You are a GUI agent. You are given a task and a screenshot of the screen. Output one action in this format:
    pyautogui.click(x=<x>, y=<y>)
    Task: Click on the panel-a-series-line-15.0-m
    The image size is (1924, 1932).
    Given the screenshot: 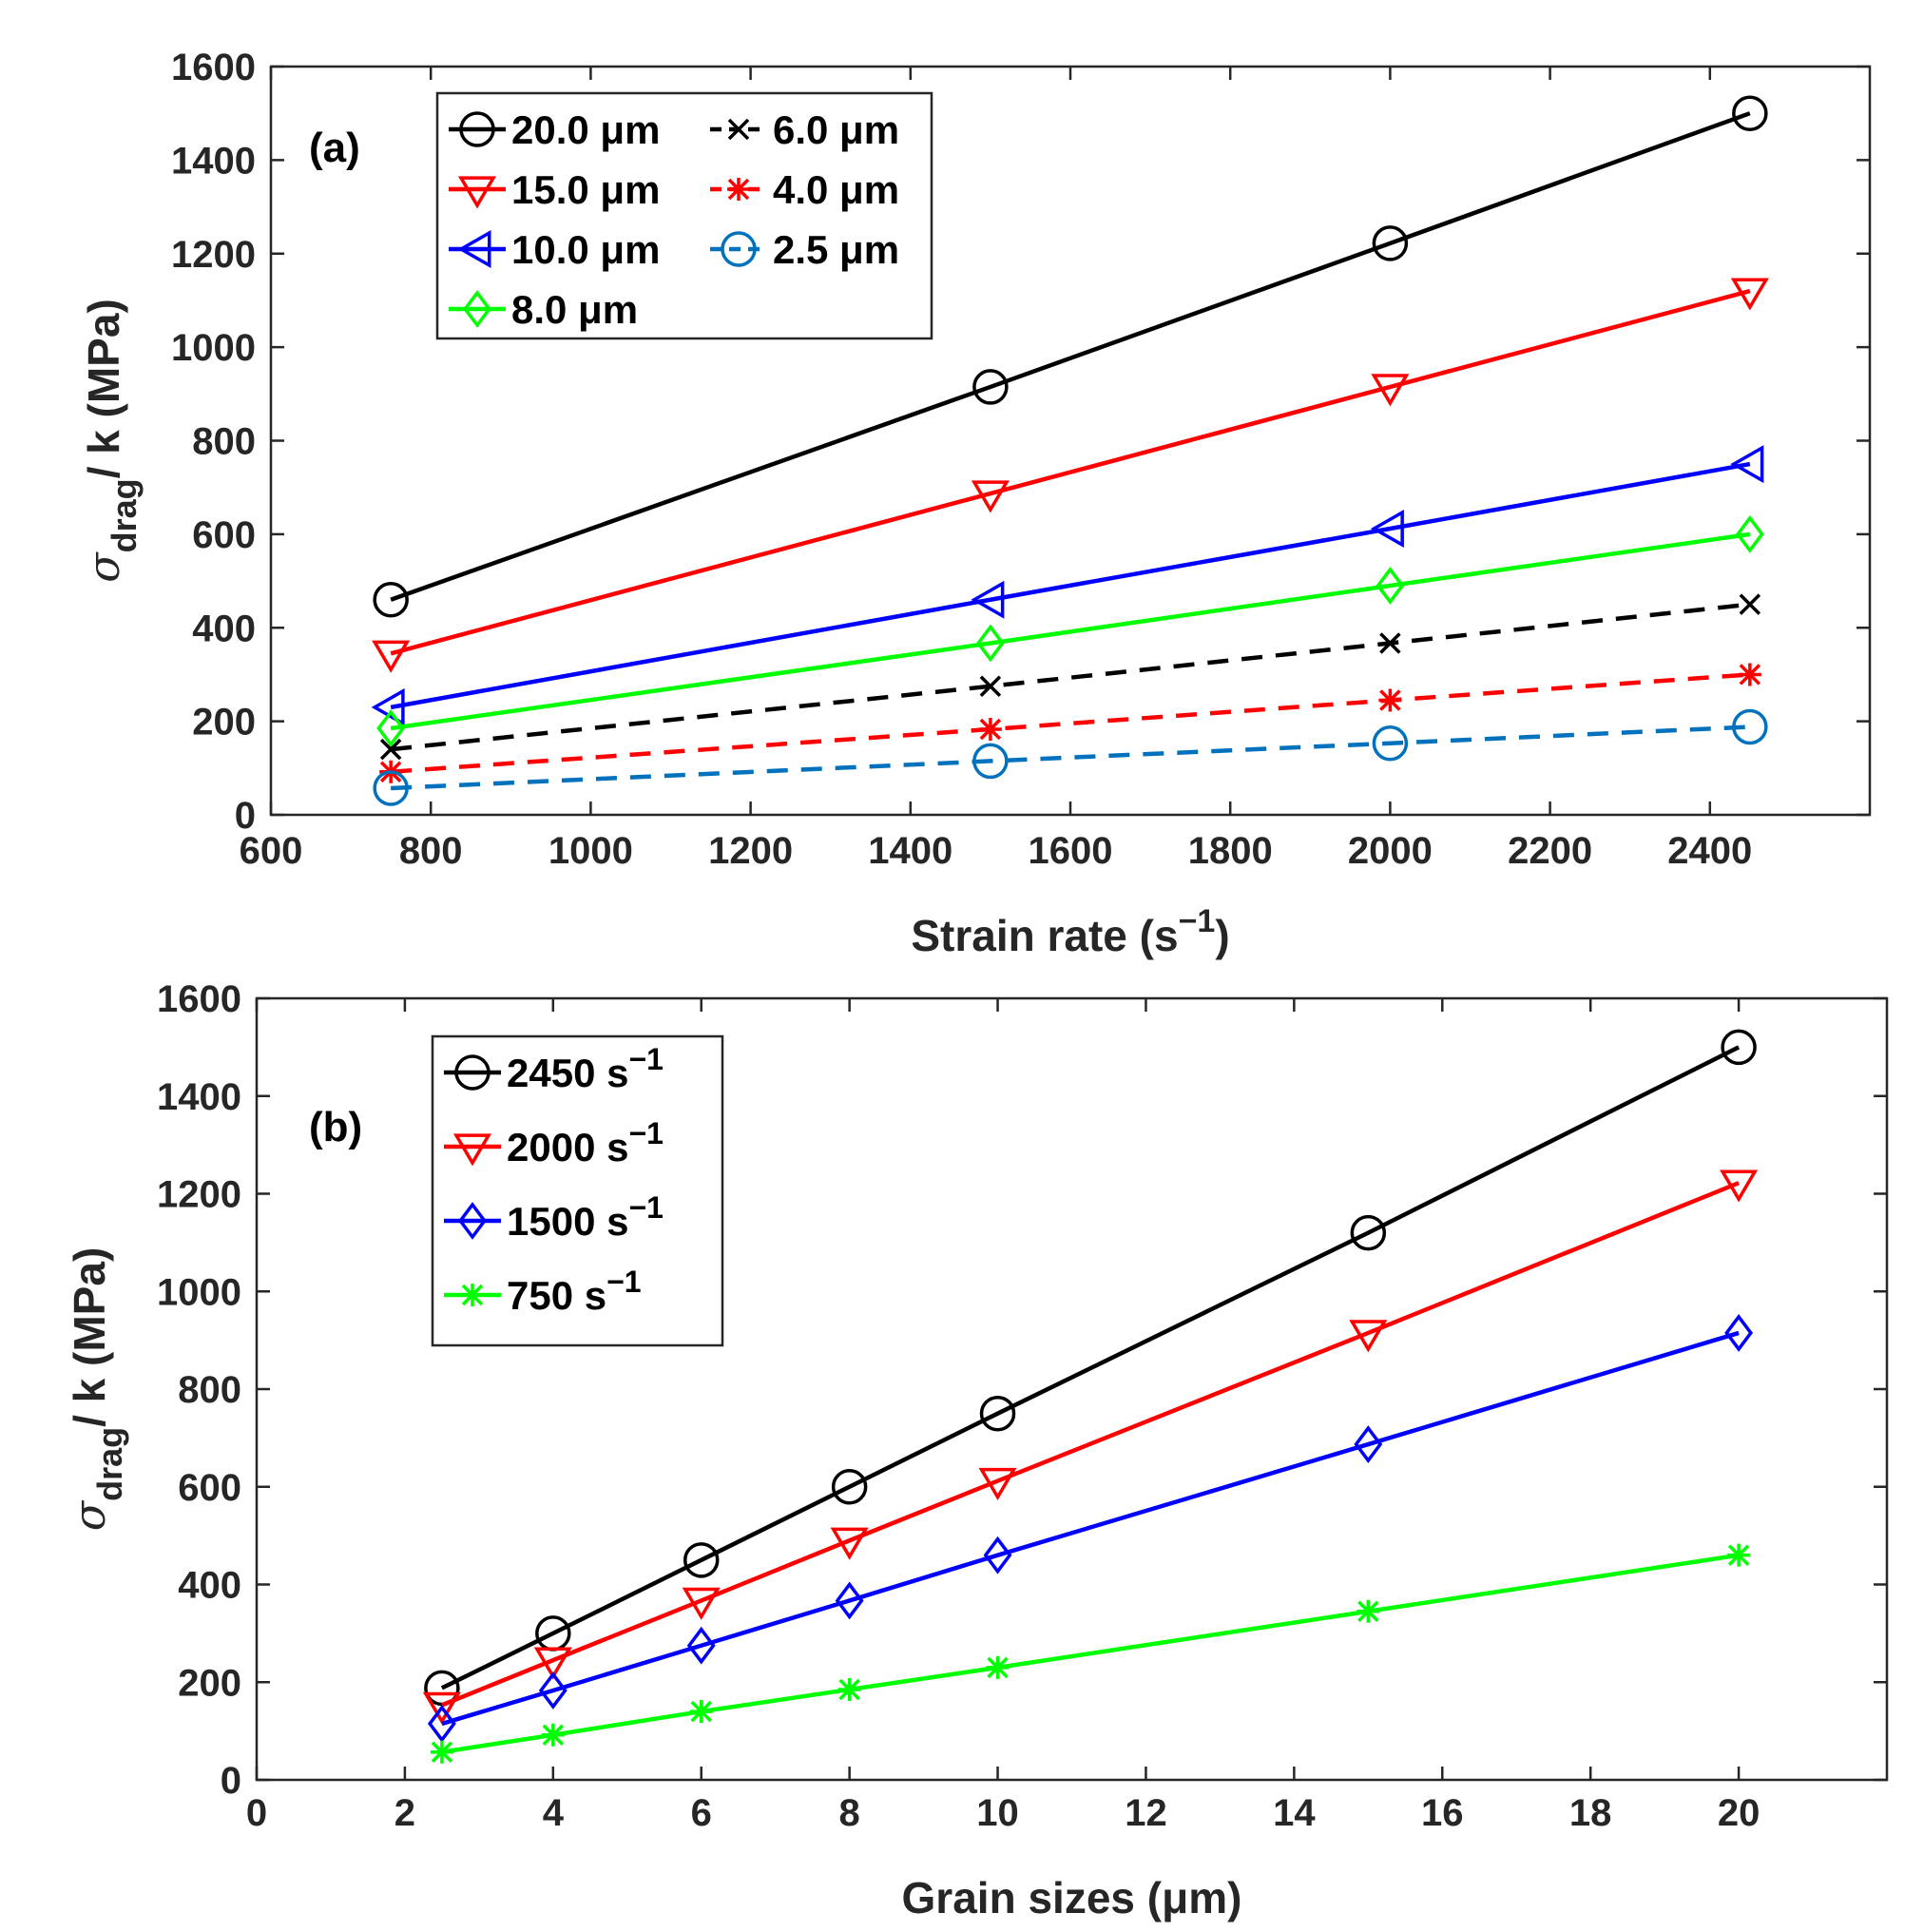 What is the action you would take?
    pyautogui.click(x=1070, y=472)
    